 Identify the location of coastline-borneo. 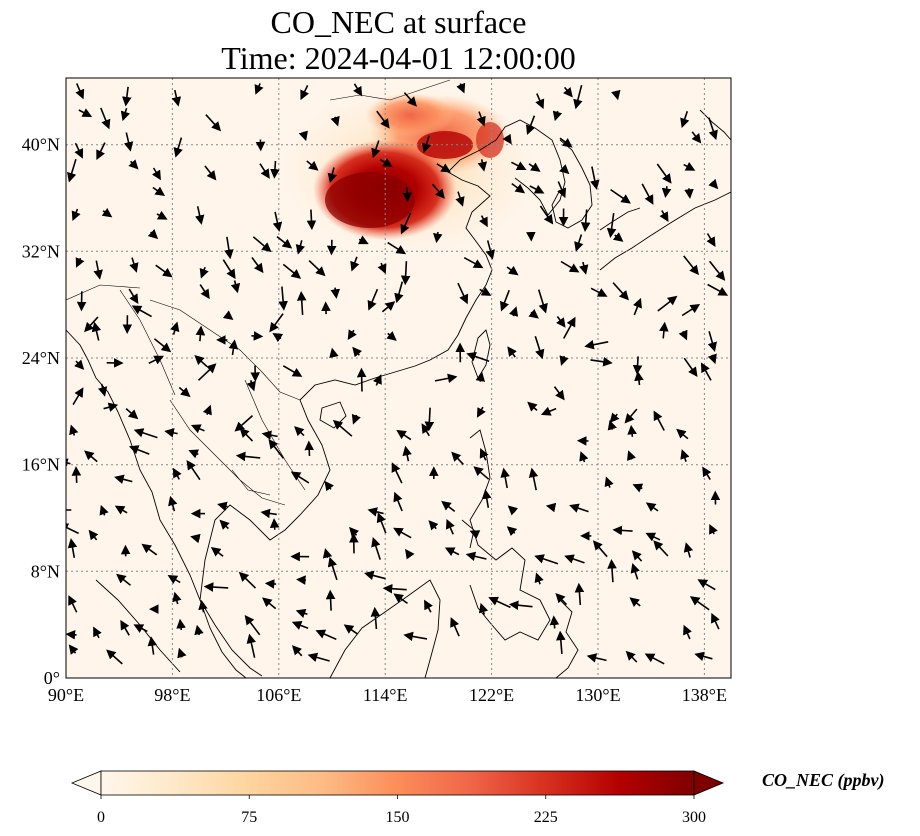
(385, 628).